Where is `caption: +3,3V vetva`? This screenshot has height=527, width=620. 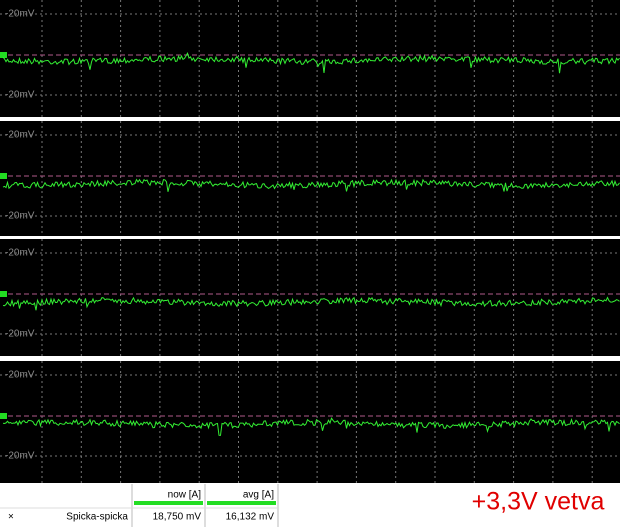
caption: +3,3V vetva is located at coordinates (538, 502).